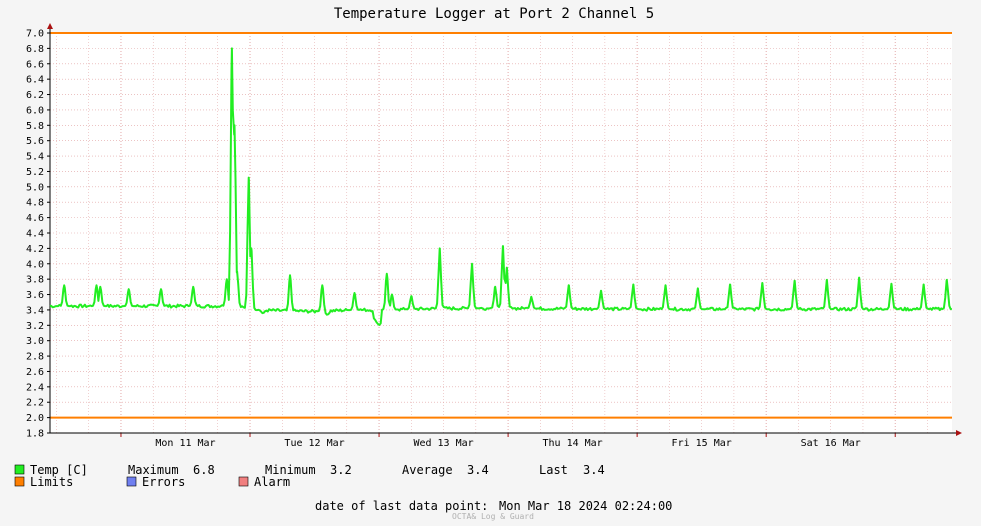  Describe the element at coordinates (35, 157) in the screenshot. I see `y-tick-label: 5.4` at that location.